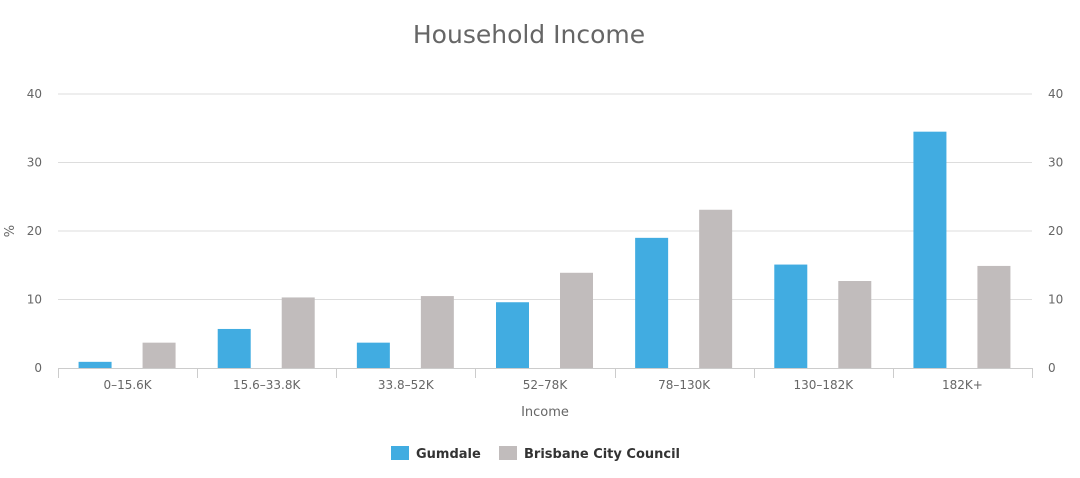  I want to click on x-tick-label: 130–182K, so click(823, 385).